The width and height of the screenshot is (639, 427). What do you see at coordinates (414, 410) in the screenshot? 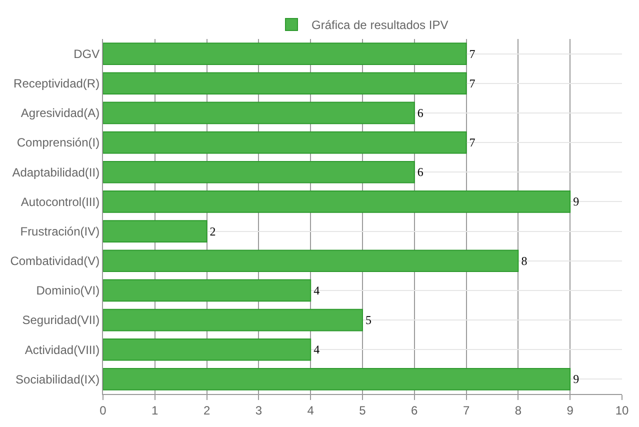
I see `x-tick-label: 6` at bounding box center [414, 410].